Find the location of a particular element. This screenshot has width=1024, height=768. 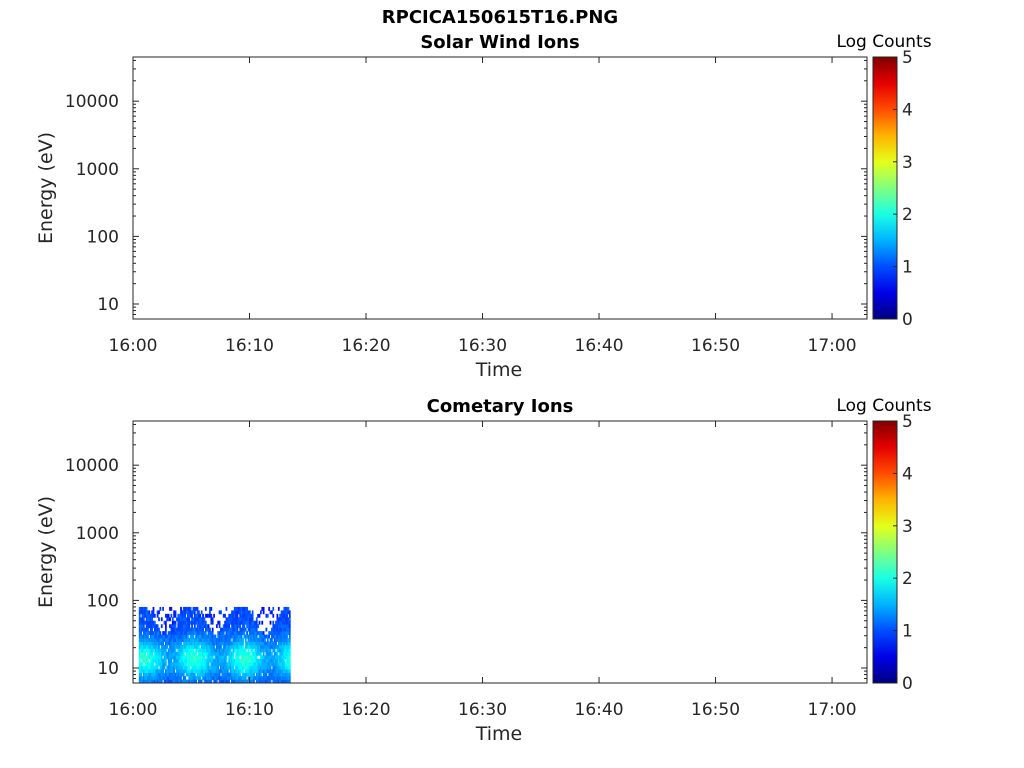

colorbar-tick-label: 2 is located at coordinates (907, 579).